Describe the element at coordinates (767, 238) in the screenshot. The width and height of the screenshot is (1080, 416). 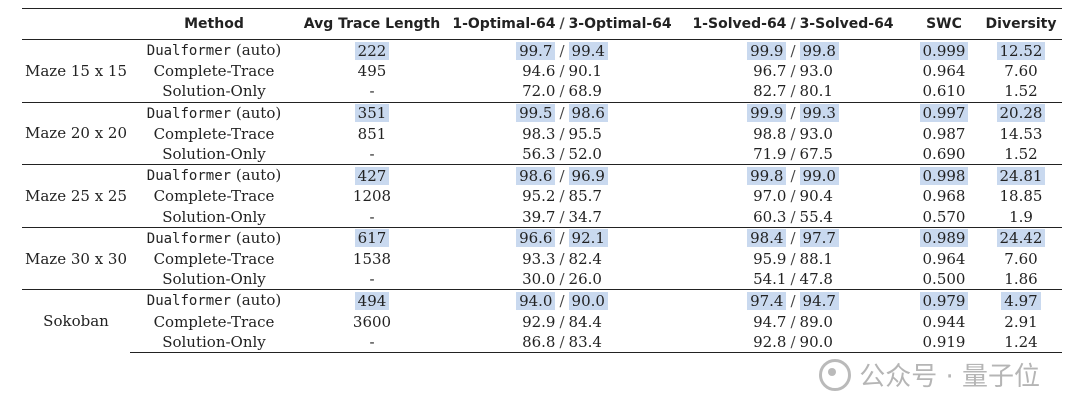
I see `solved-1-value: 98.4` at that location.